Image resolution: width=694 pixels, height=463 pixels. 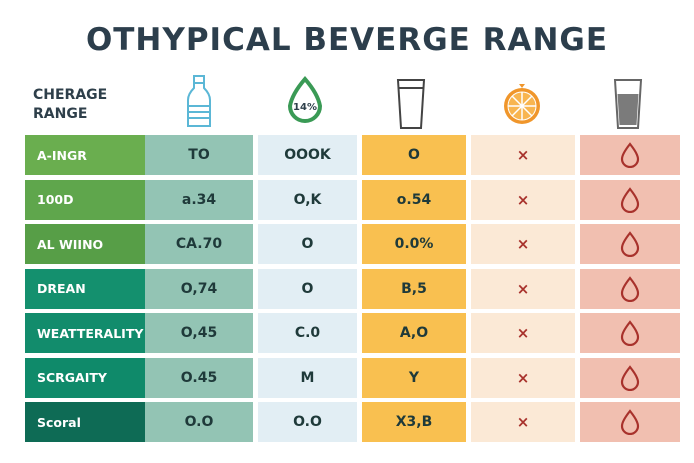 I want to click on cell-percent: M, so click(x=307, y=377).